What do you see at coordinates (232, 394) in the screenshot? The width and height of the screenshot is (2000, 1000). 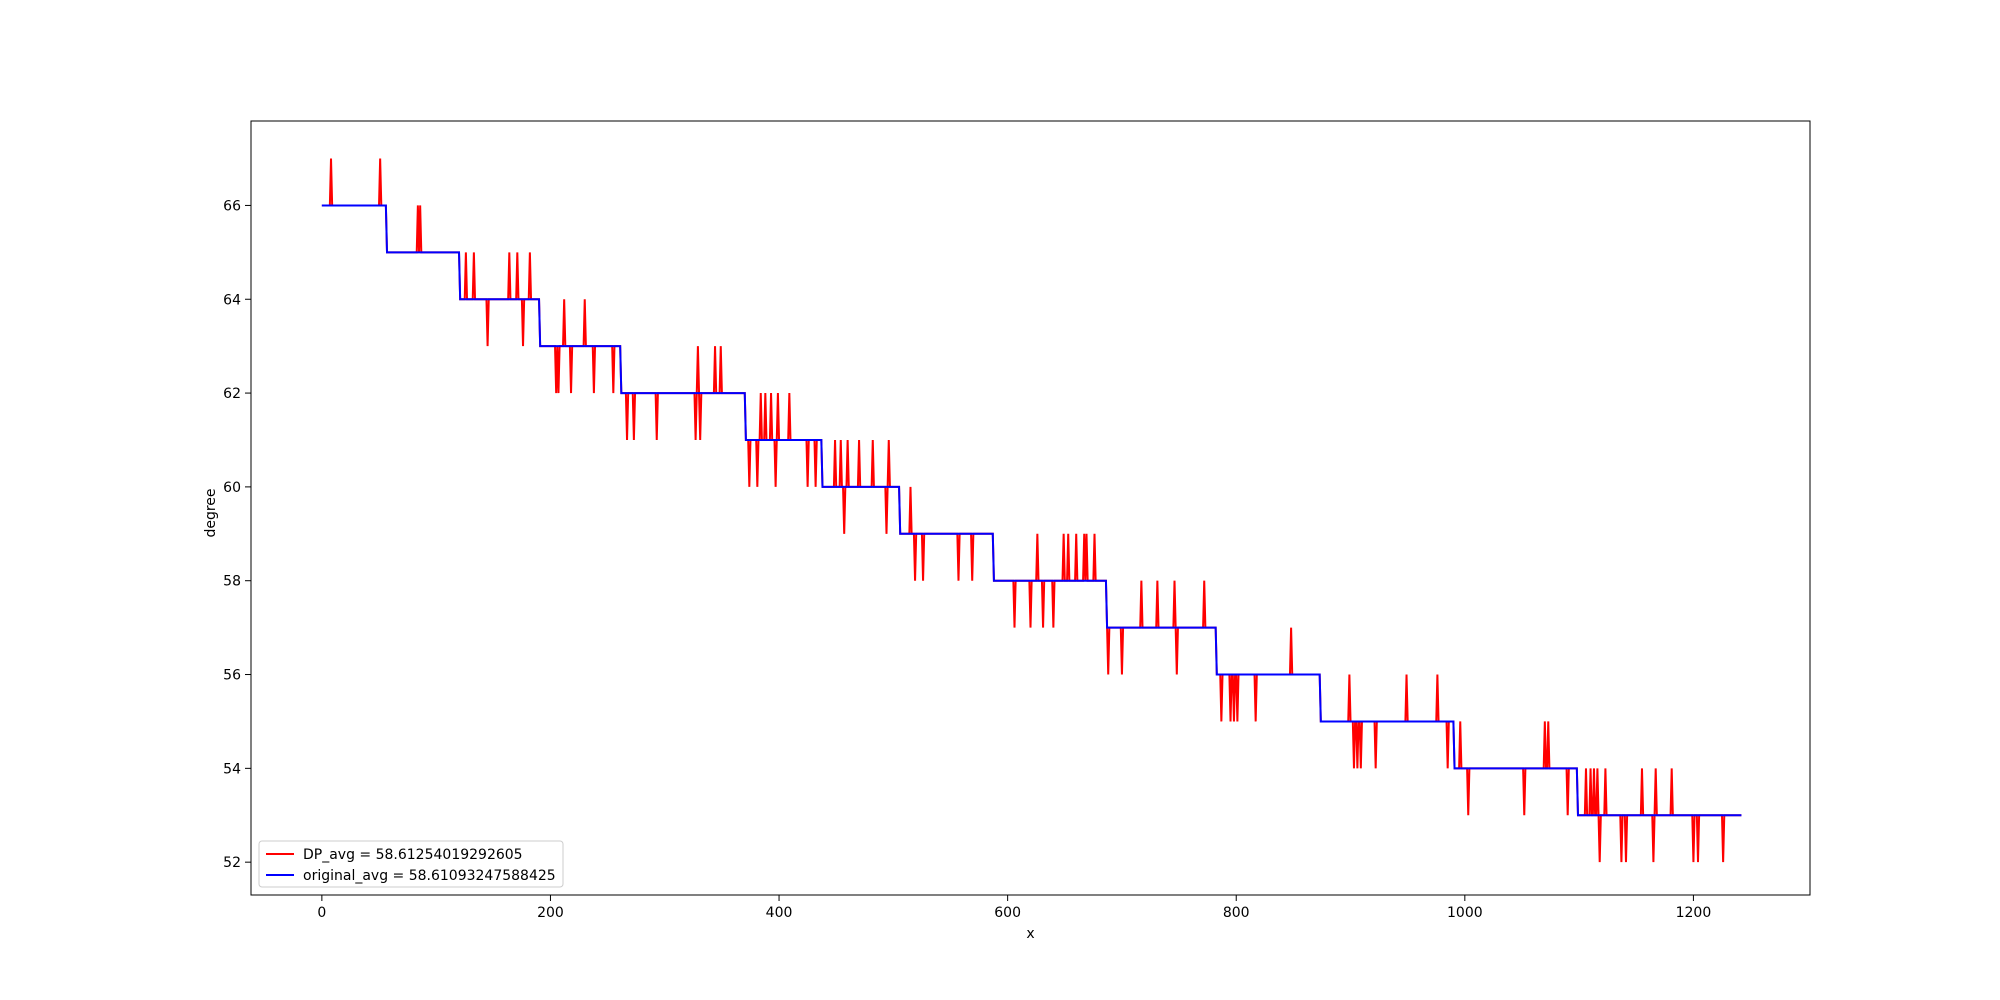 I see `y-tick-label: 62` at bounding box center [232, 394].